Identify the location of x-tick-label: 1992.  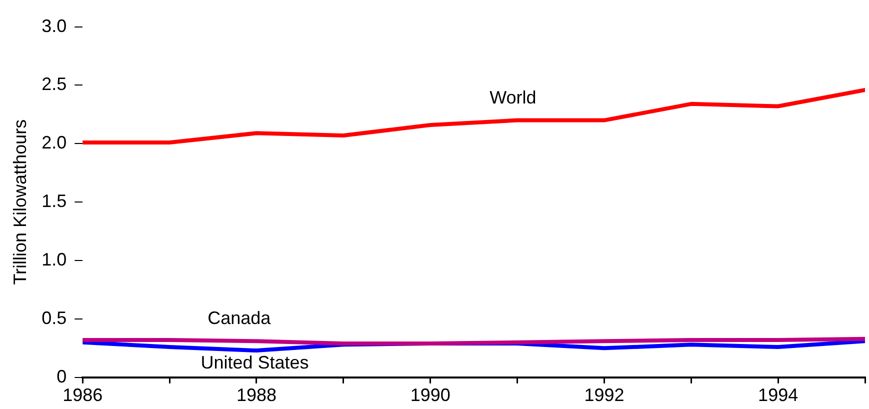
(604, 395).